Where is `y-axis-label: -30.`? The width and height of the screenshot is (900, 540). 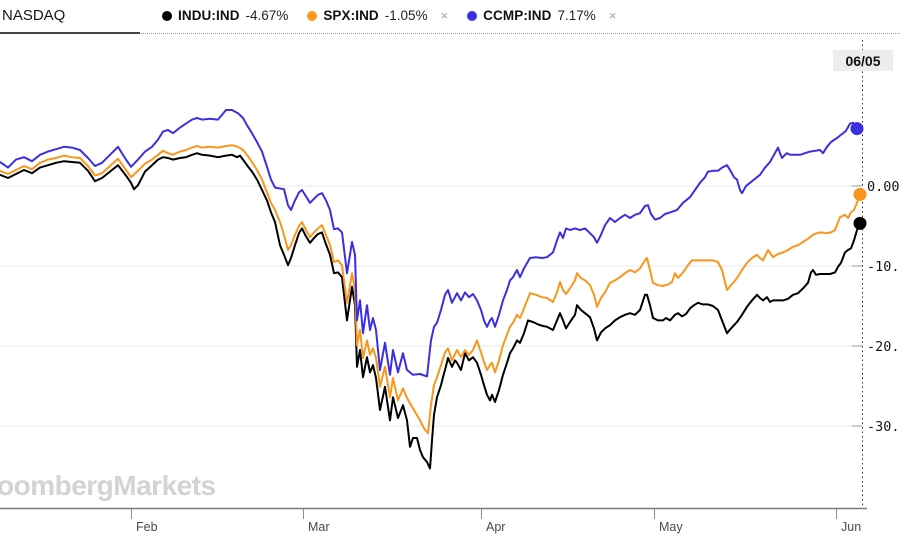 y-axis-label: -30. is located at coordinates (883, 427).